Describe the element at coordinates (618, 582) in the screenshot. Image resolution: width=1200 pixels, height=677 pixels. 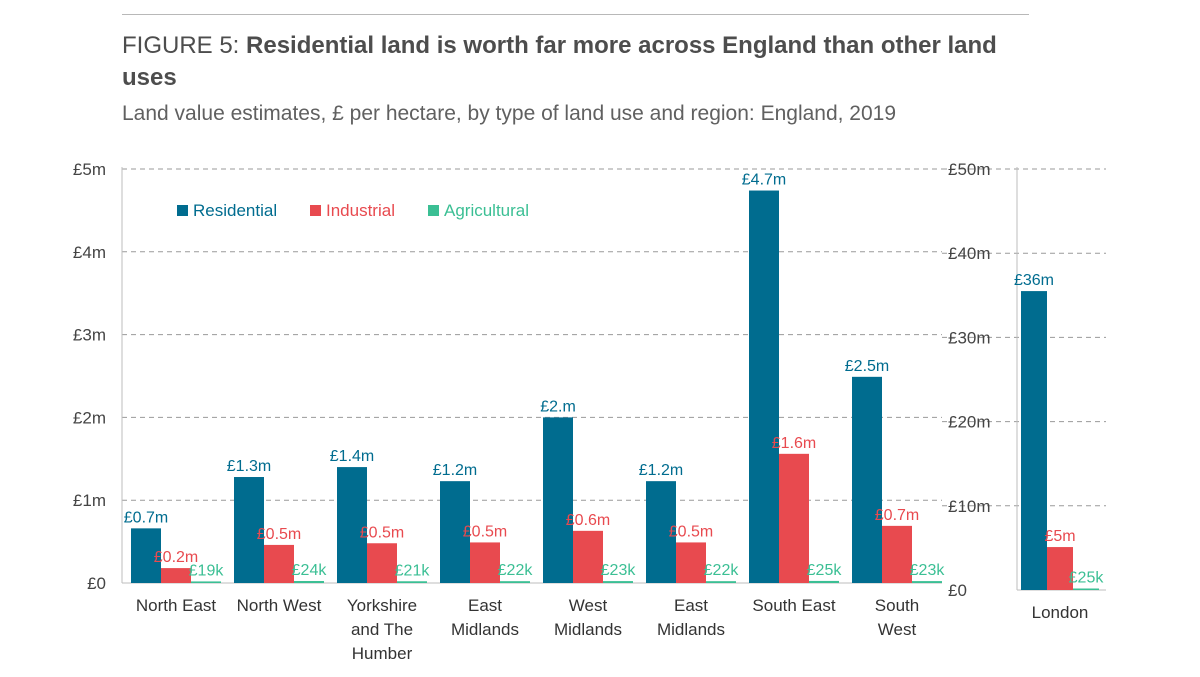
I see `bar-agricultural-west-midlands` at that location.